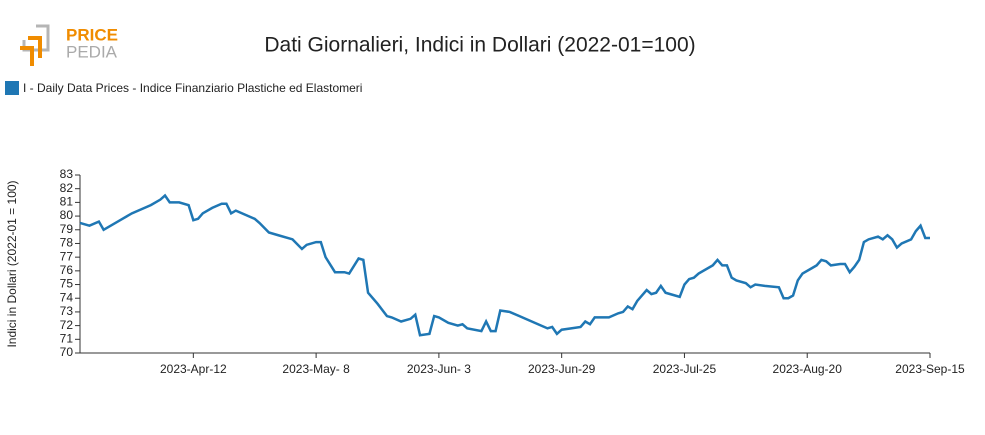 The image size is (985, 435). Describe the element at coordinates (67, 325) in the screenshot. I see `y-tick-label: 72` at that location.